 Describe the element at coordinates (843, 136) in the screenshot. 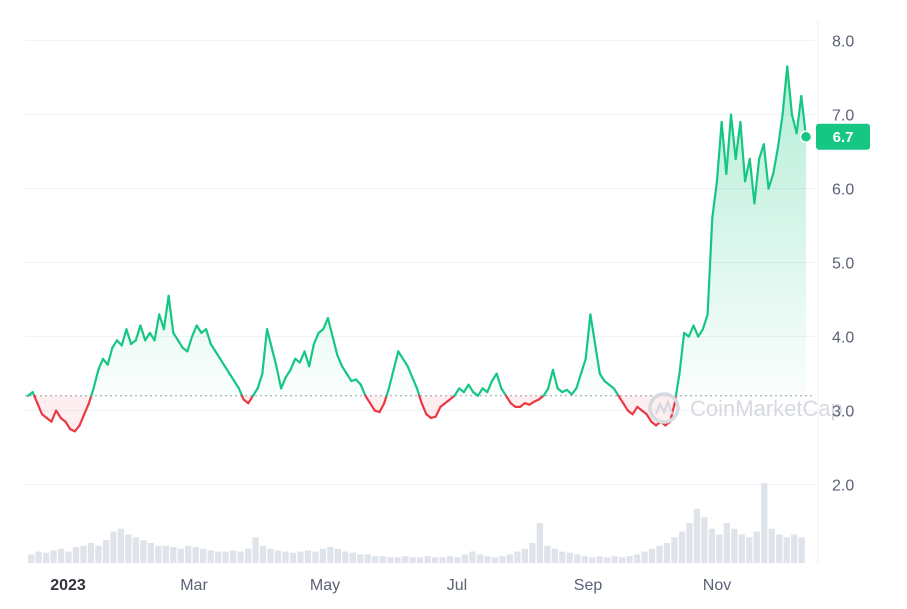

I see `last-price-badge: 6.7` at that location.